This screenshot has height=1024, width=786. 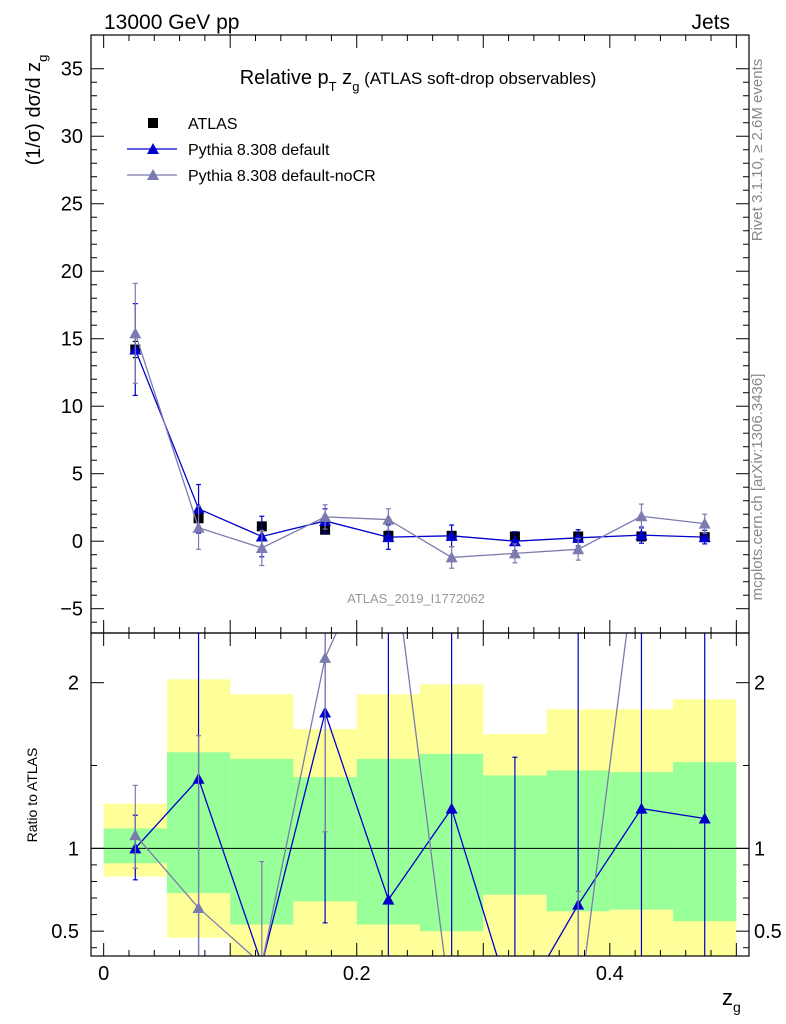 I want to click on legend-marker-nocr, so click(x=153, y=174).